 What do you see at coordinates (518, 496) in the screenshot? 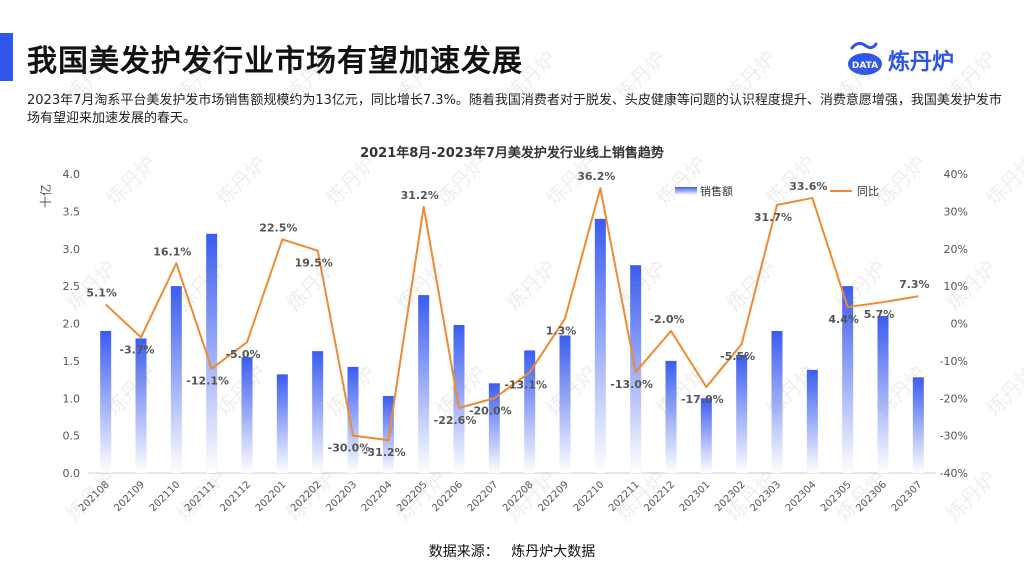
I see `x-tick-label: 202208` at bounding box center [518, 496].